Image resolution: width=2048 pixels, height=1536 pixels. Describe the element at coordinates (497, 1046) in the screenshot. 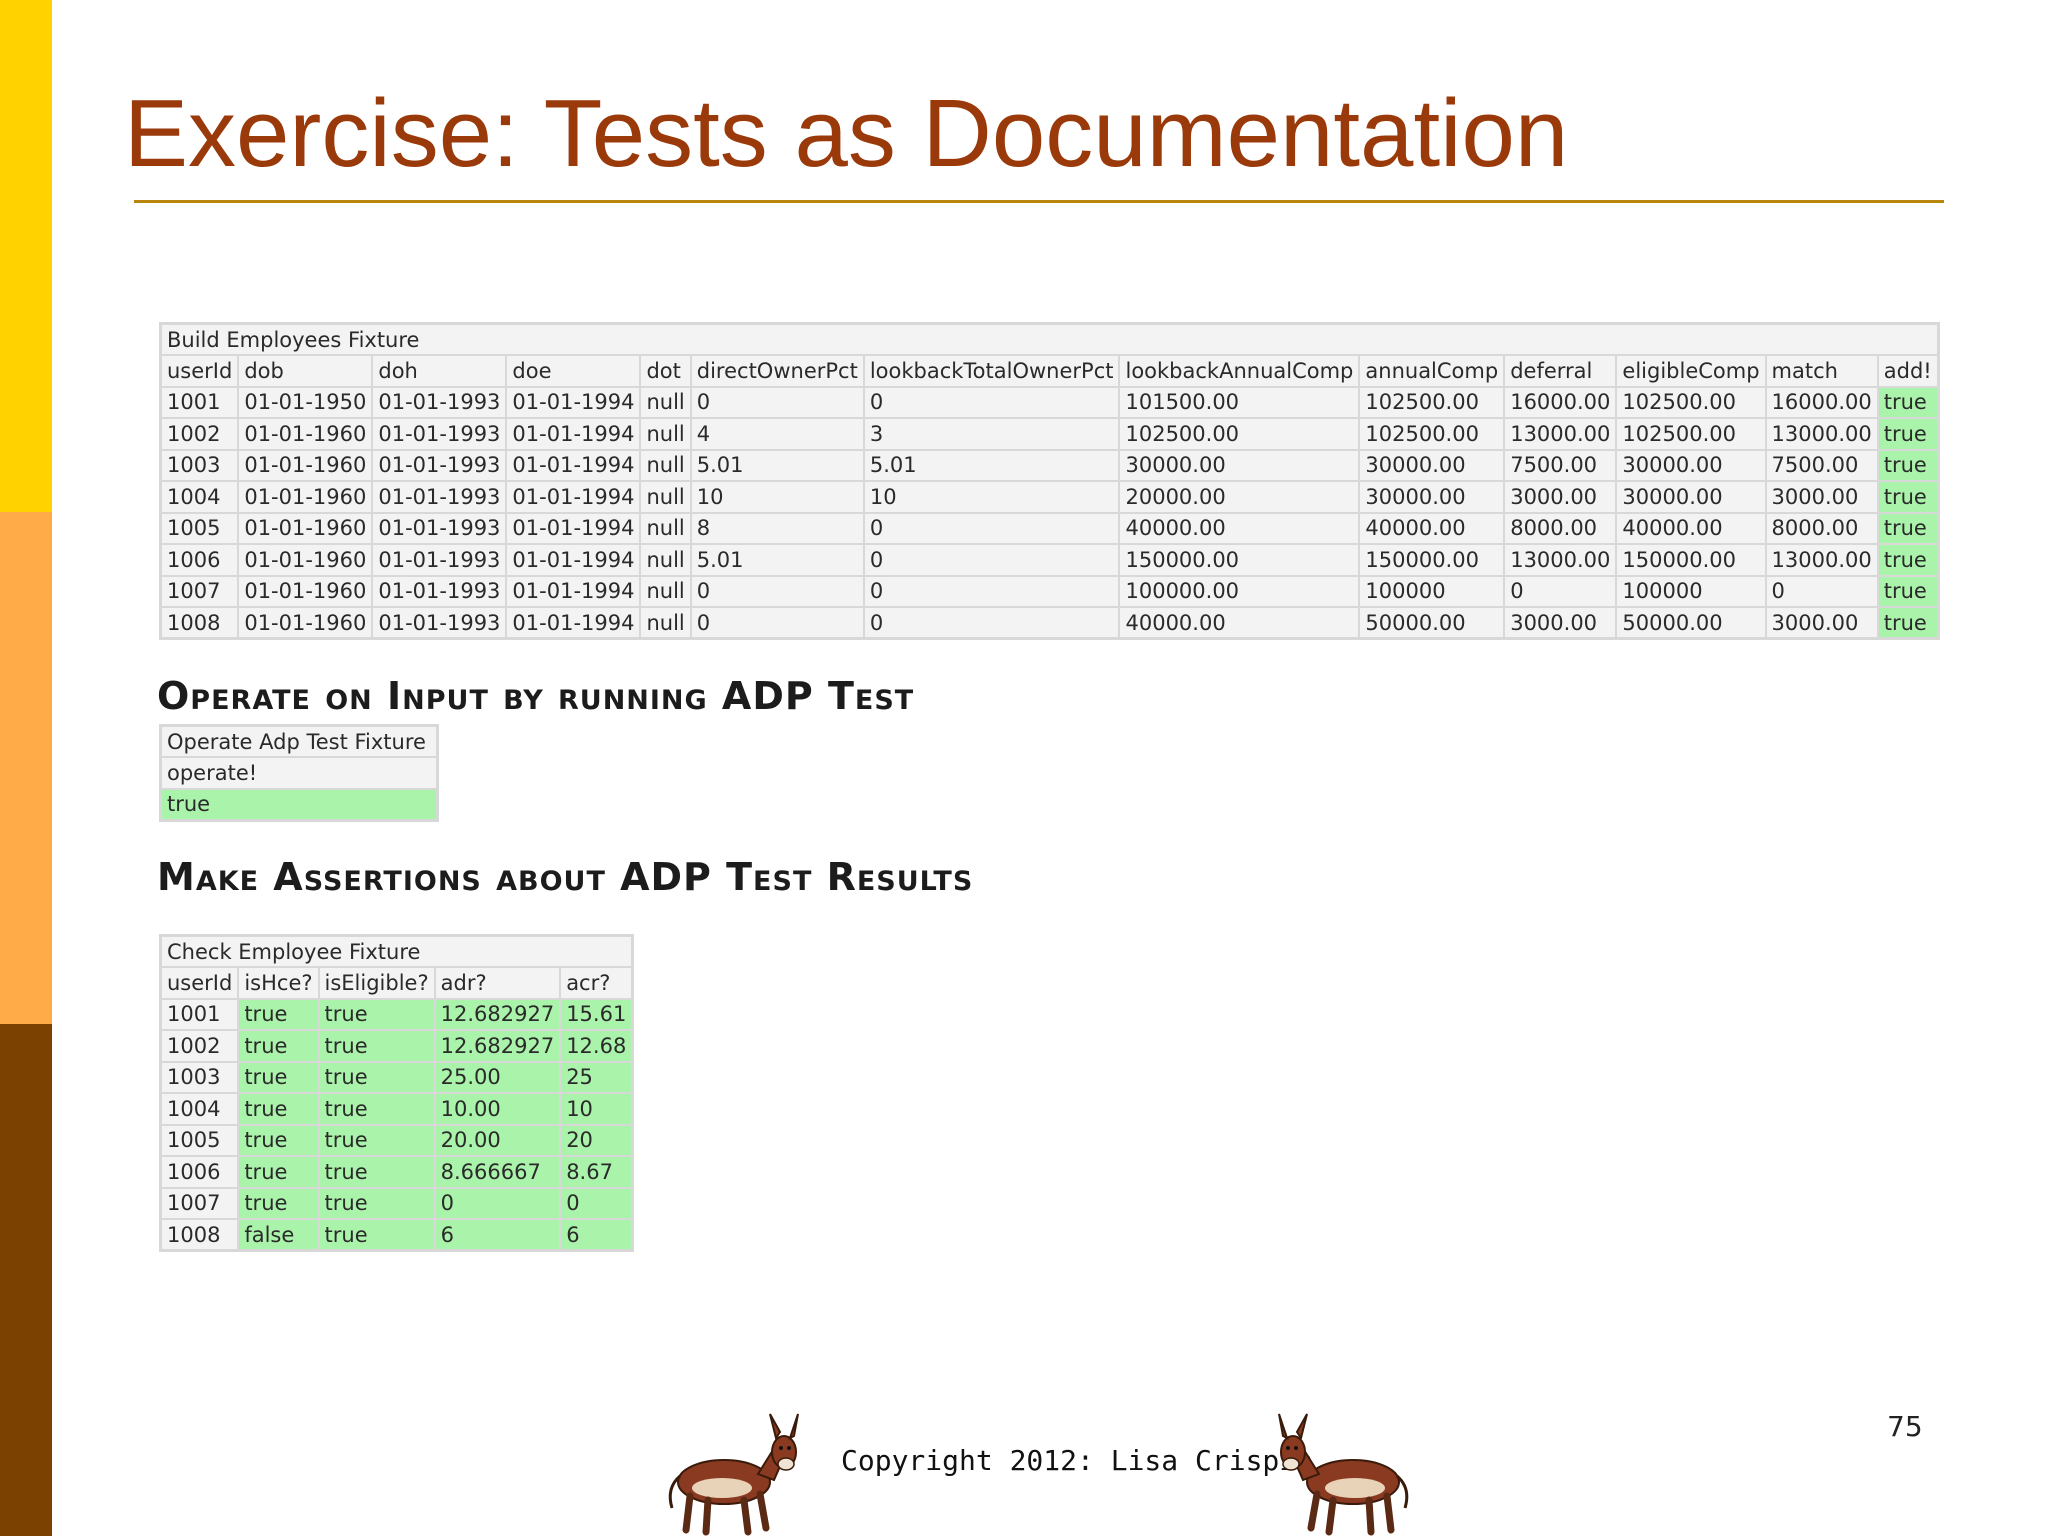

I see `table-cell: 12.682927` at that location.